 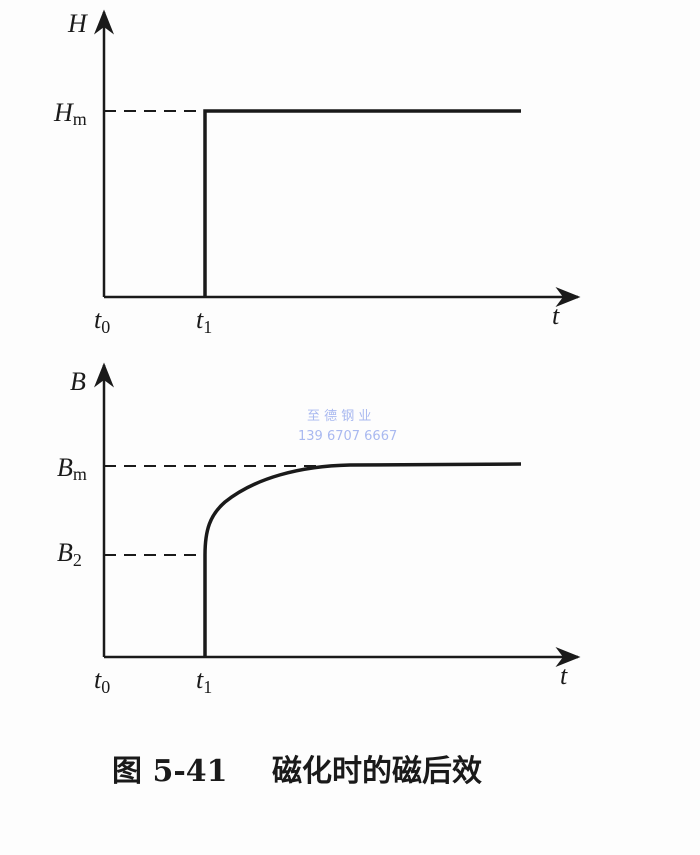 What do you see at coordinates (362, 559) in the screenshot?
I see `b-response-curve` at bounding box center [362, 559].